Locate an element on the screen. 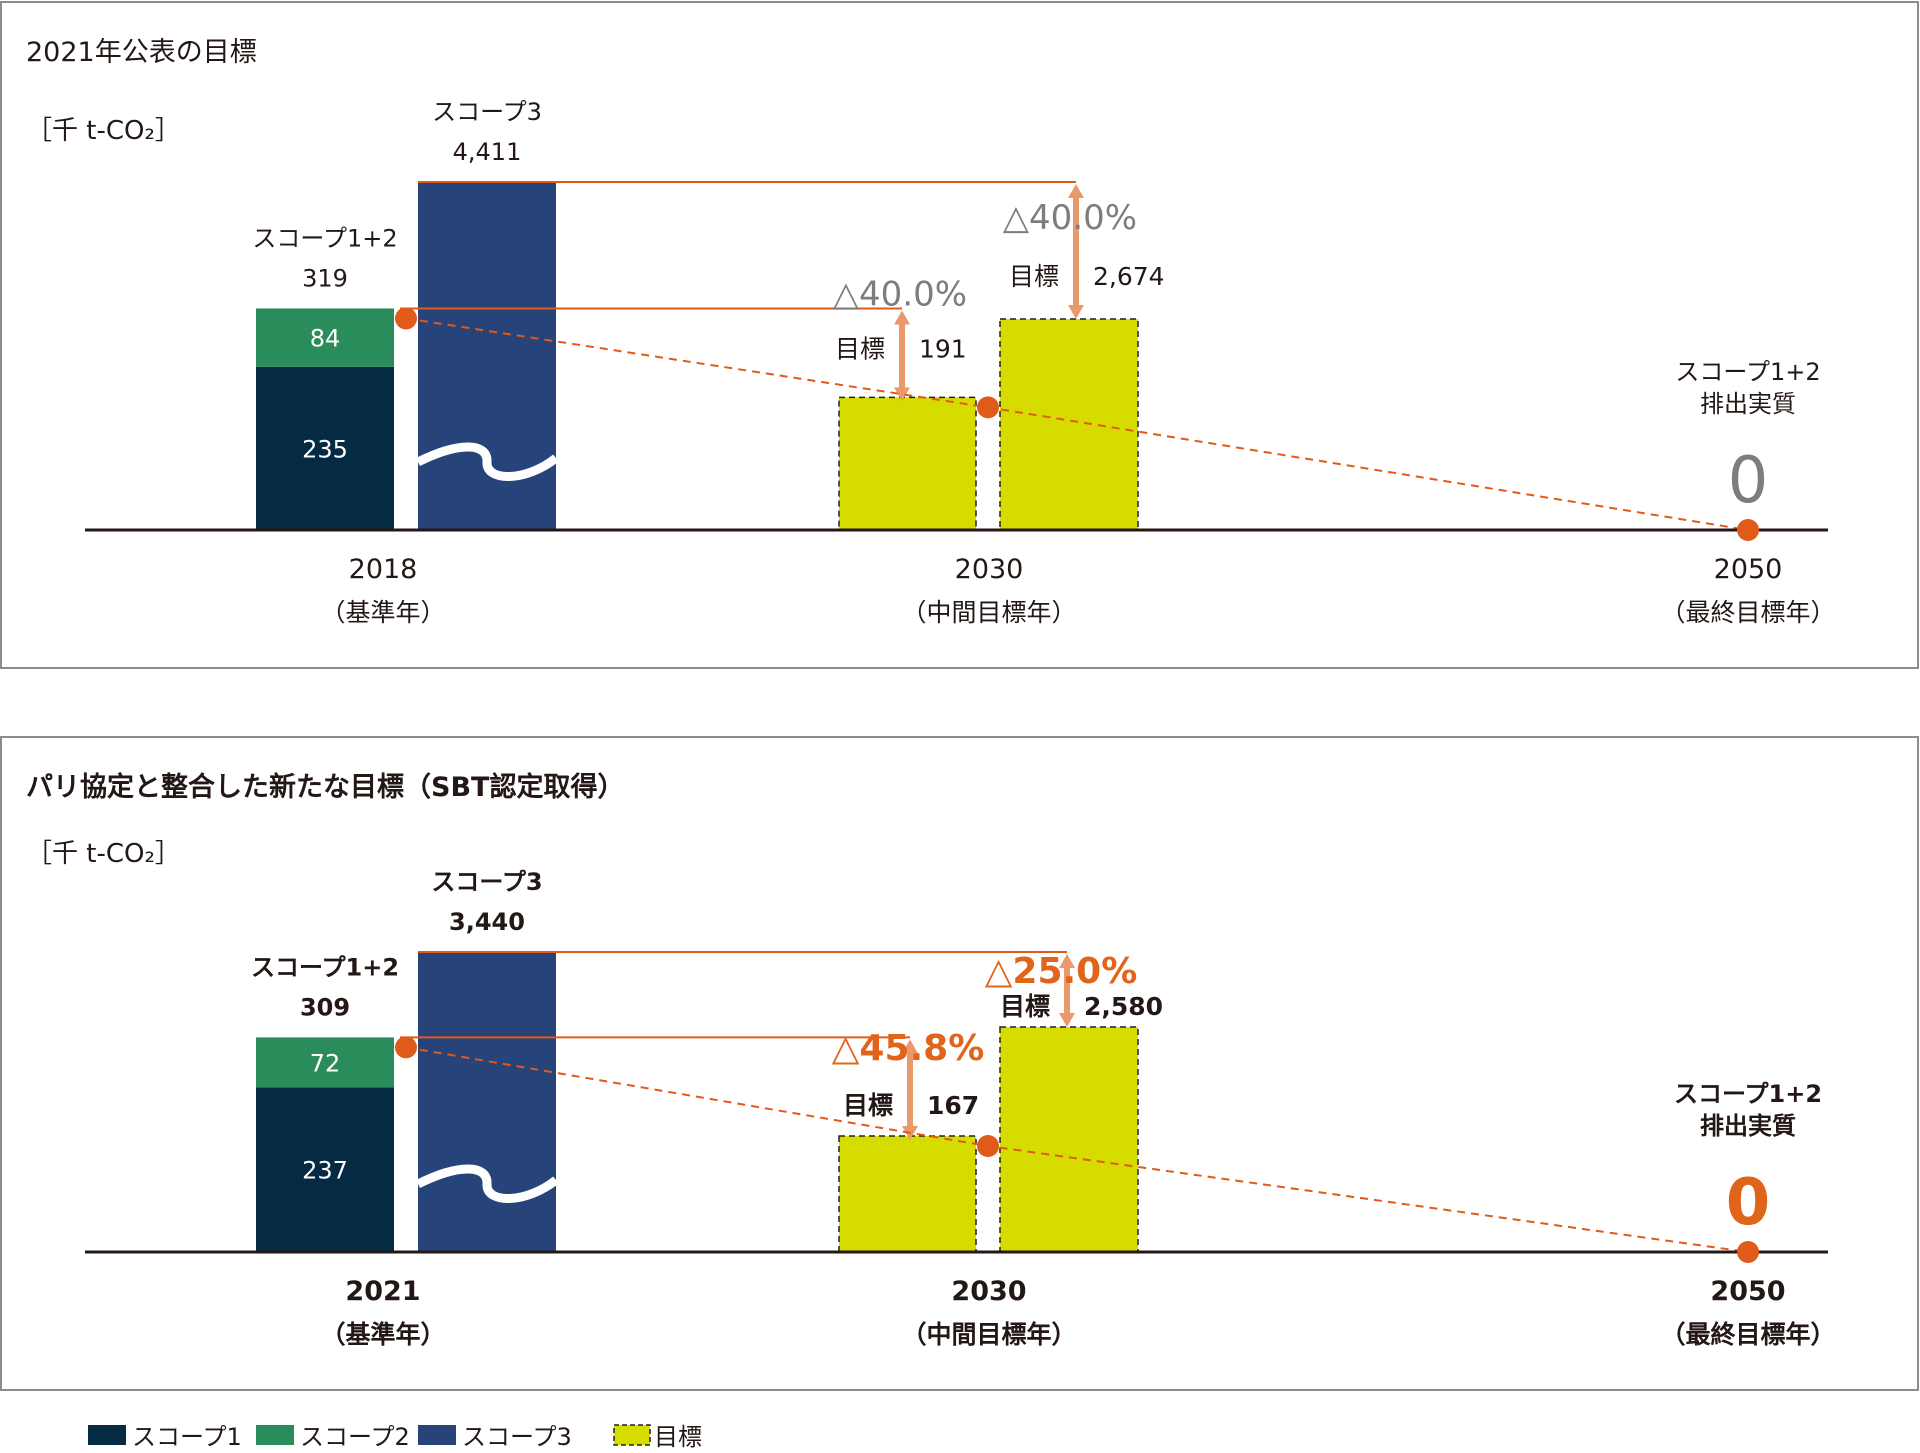 The image size is (1920, 1453). reduction-label-scope12: △40.0% is located at coordinates (900, 294).